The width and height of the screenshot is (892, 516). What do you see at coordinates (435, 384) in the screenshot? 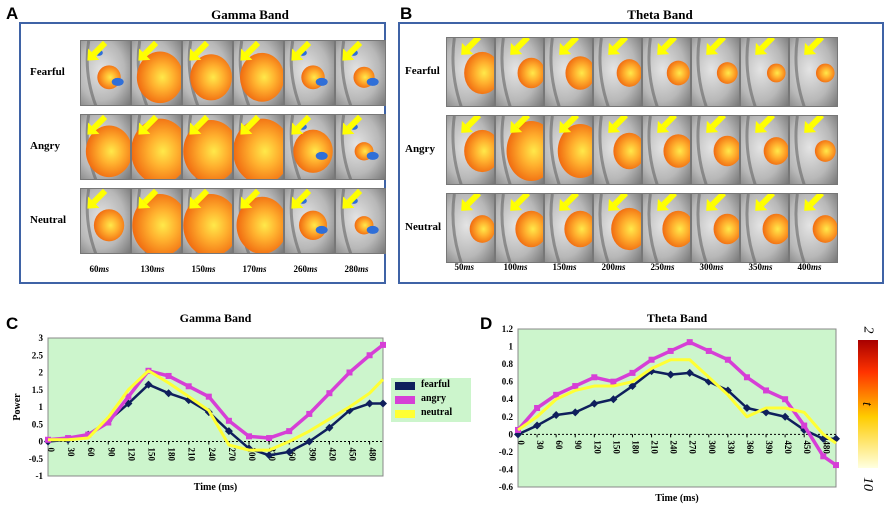
I see `legend-label-fearful: fearful` at bounding box center [435, 384].